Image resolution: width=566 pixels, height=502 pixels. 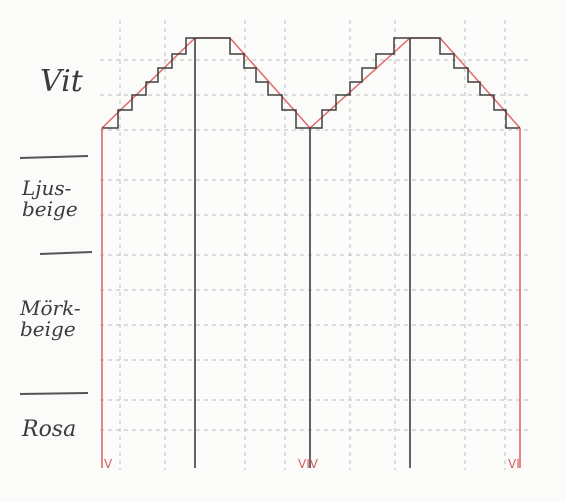 What do you see at coordinates (49, 429) in the screenshot?
I see `label-rosa: Rosa` at bounding box center [49, 429].